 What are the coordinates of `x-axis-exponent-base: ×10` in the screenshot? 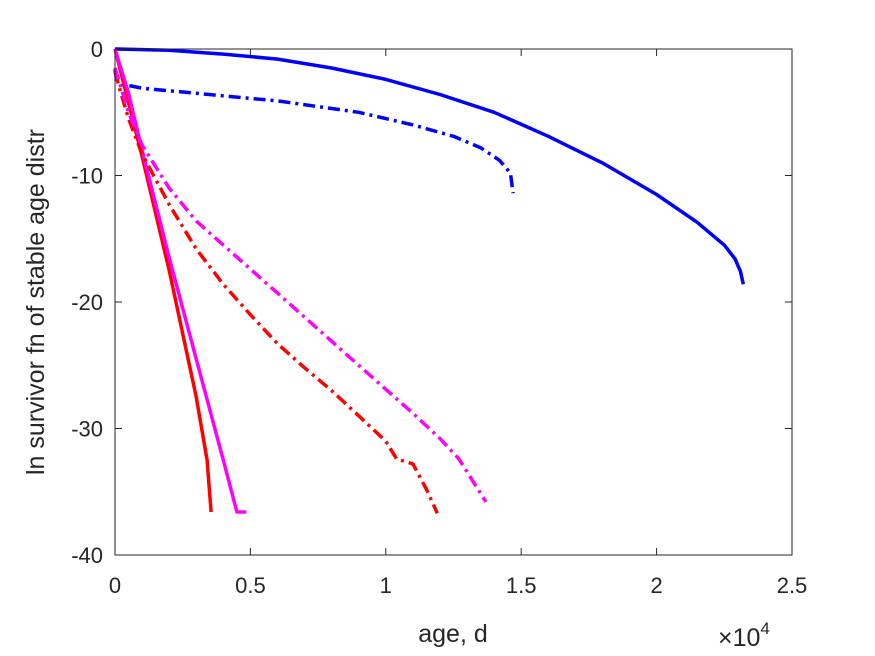 It's located at (739, 638).